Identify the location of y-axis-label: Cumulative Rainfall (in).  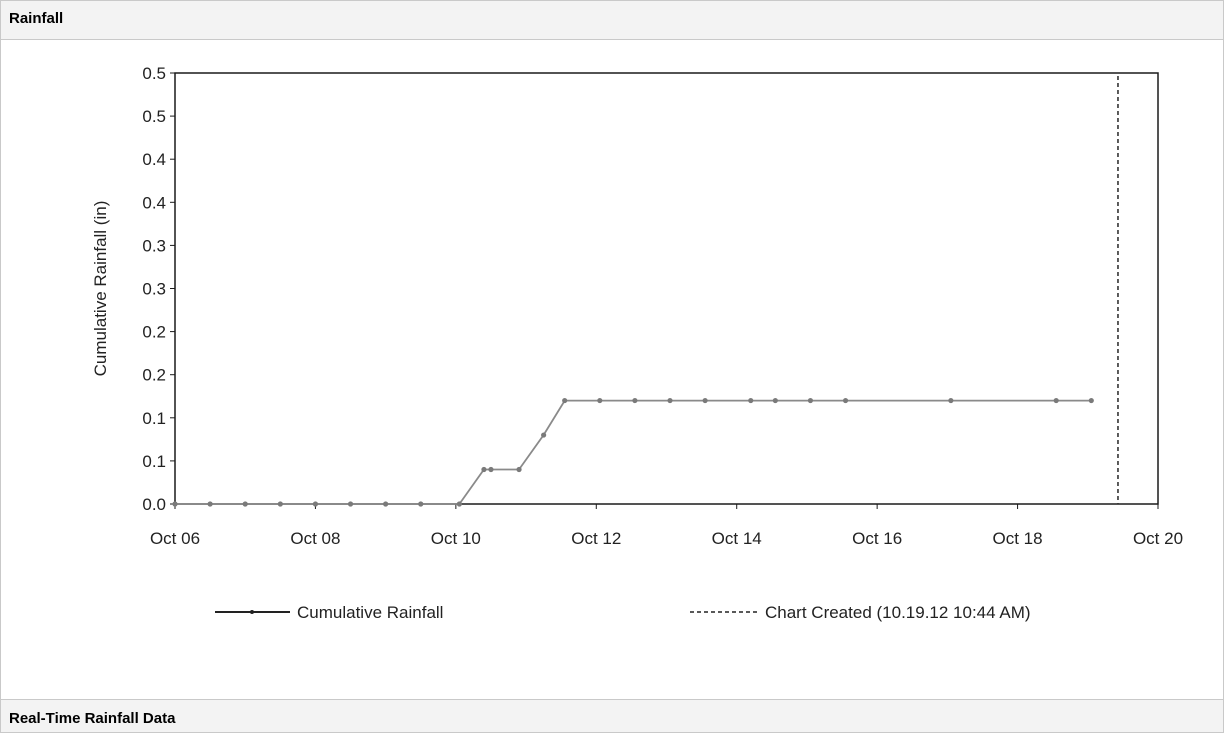
(100, 289).